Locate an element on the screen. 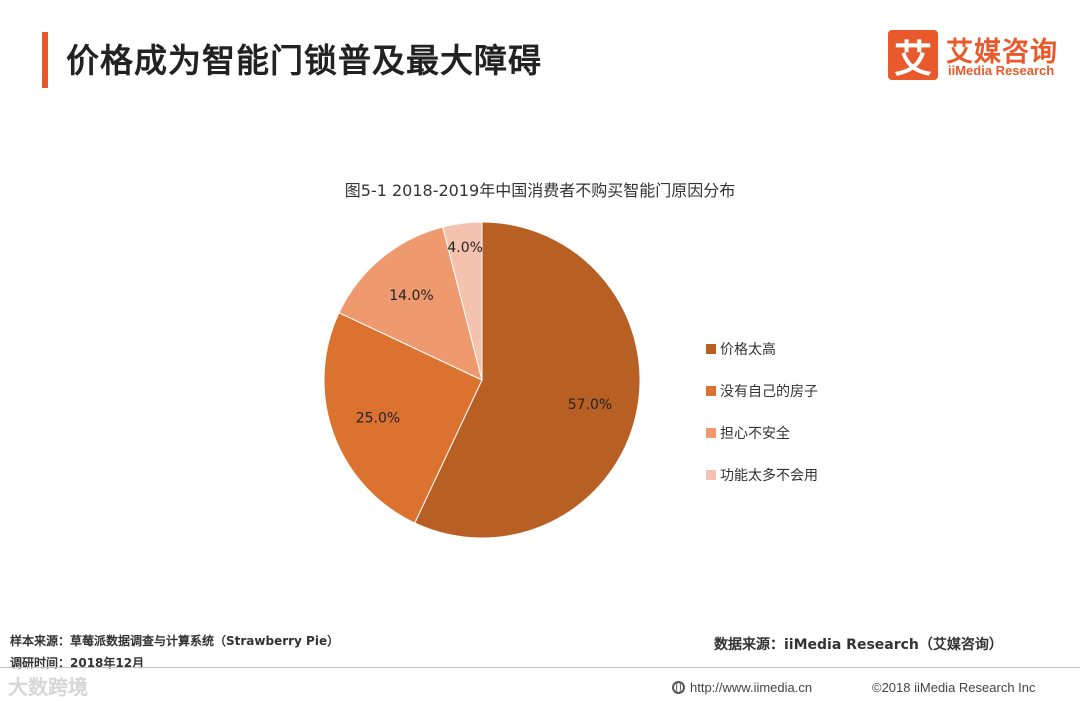  legend-item-1: 价格太高 is located at coordinates (762, 349).